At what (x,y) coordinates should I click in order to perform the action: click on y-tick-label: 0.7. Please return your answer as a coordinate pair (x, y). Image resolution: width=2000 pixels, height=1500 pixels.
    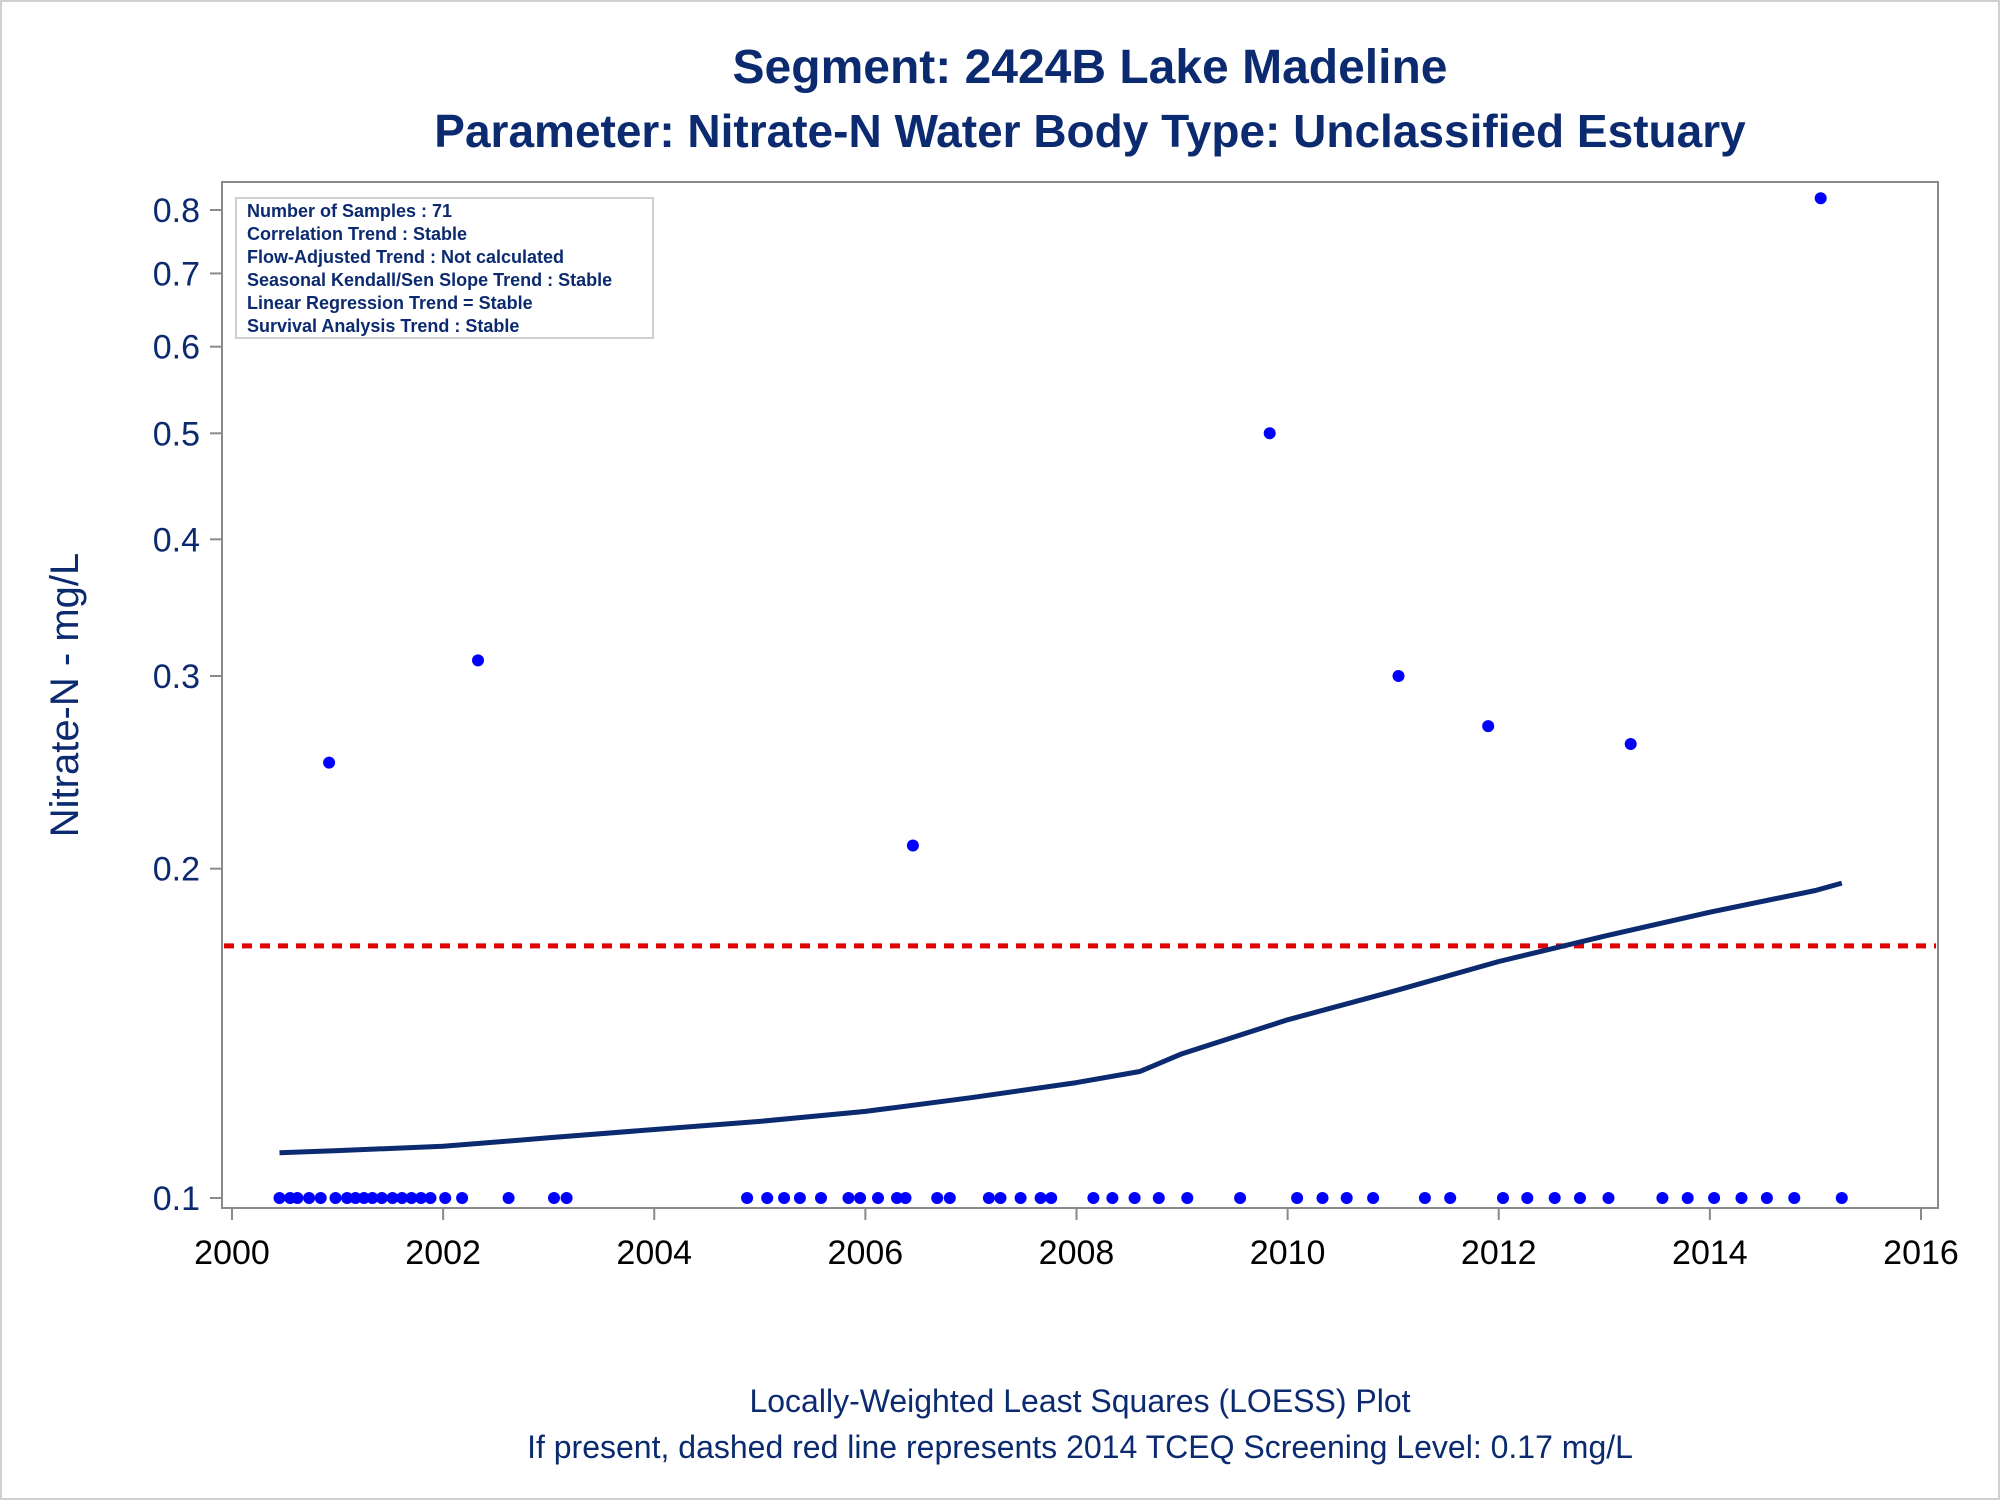
    Looking at the image, I should click on (176, 274).